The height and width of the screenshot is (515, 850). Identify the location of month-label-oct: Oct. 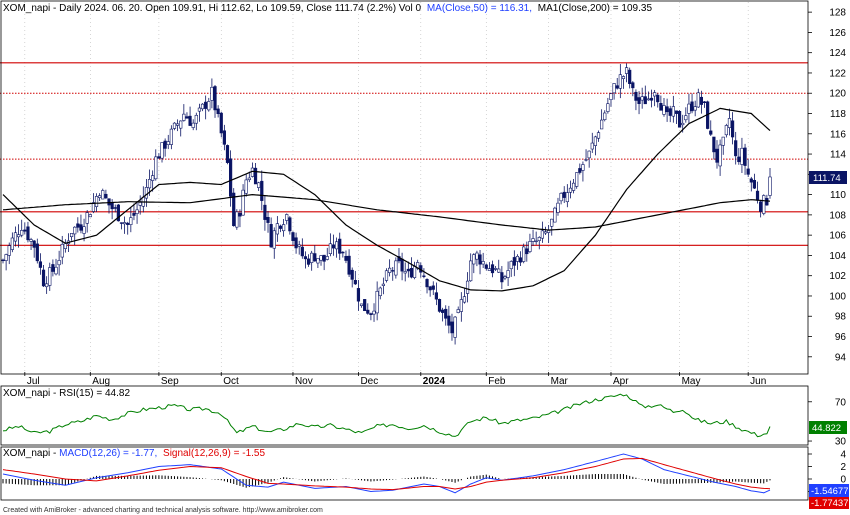
(231, 381).